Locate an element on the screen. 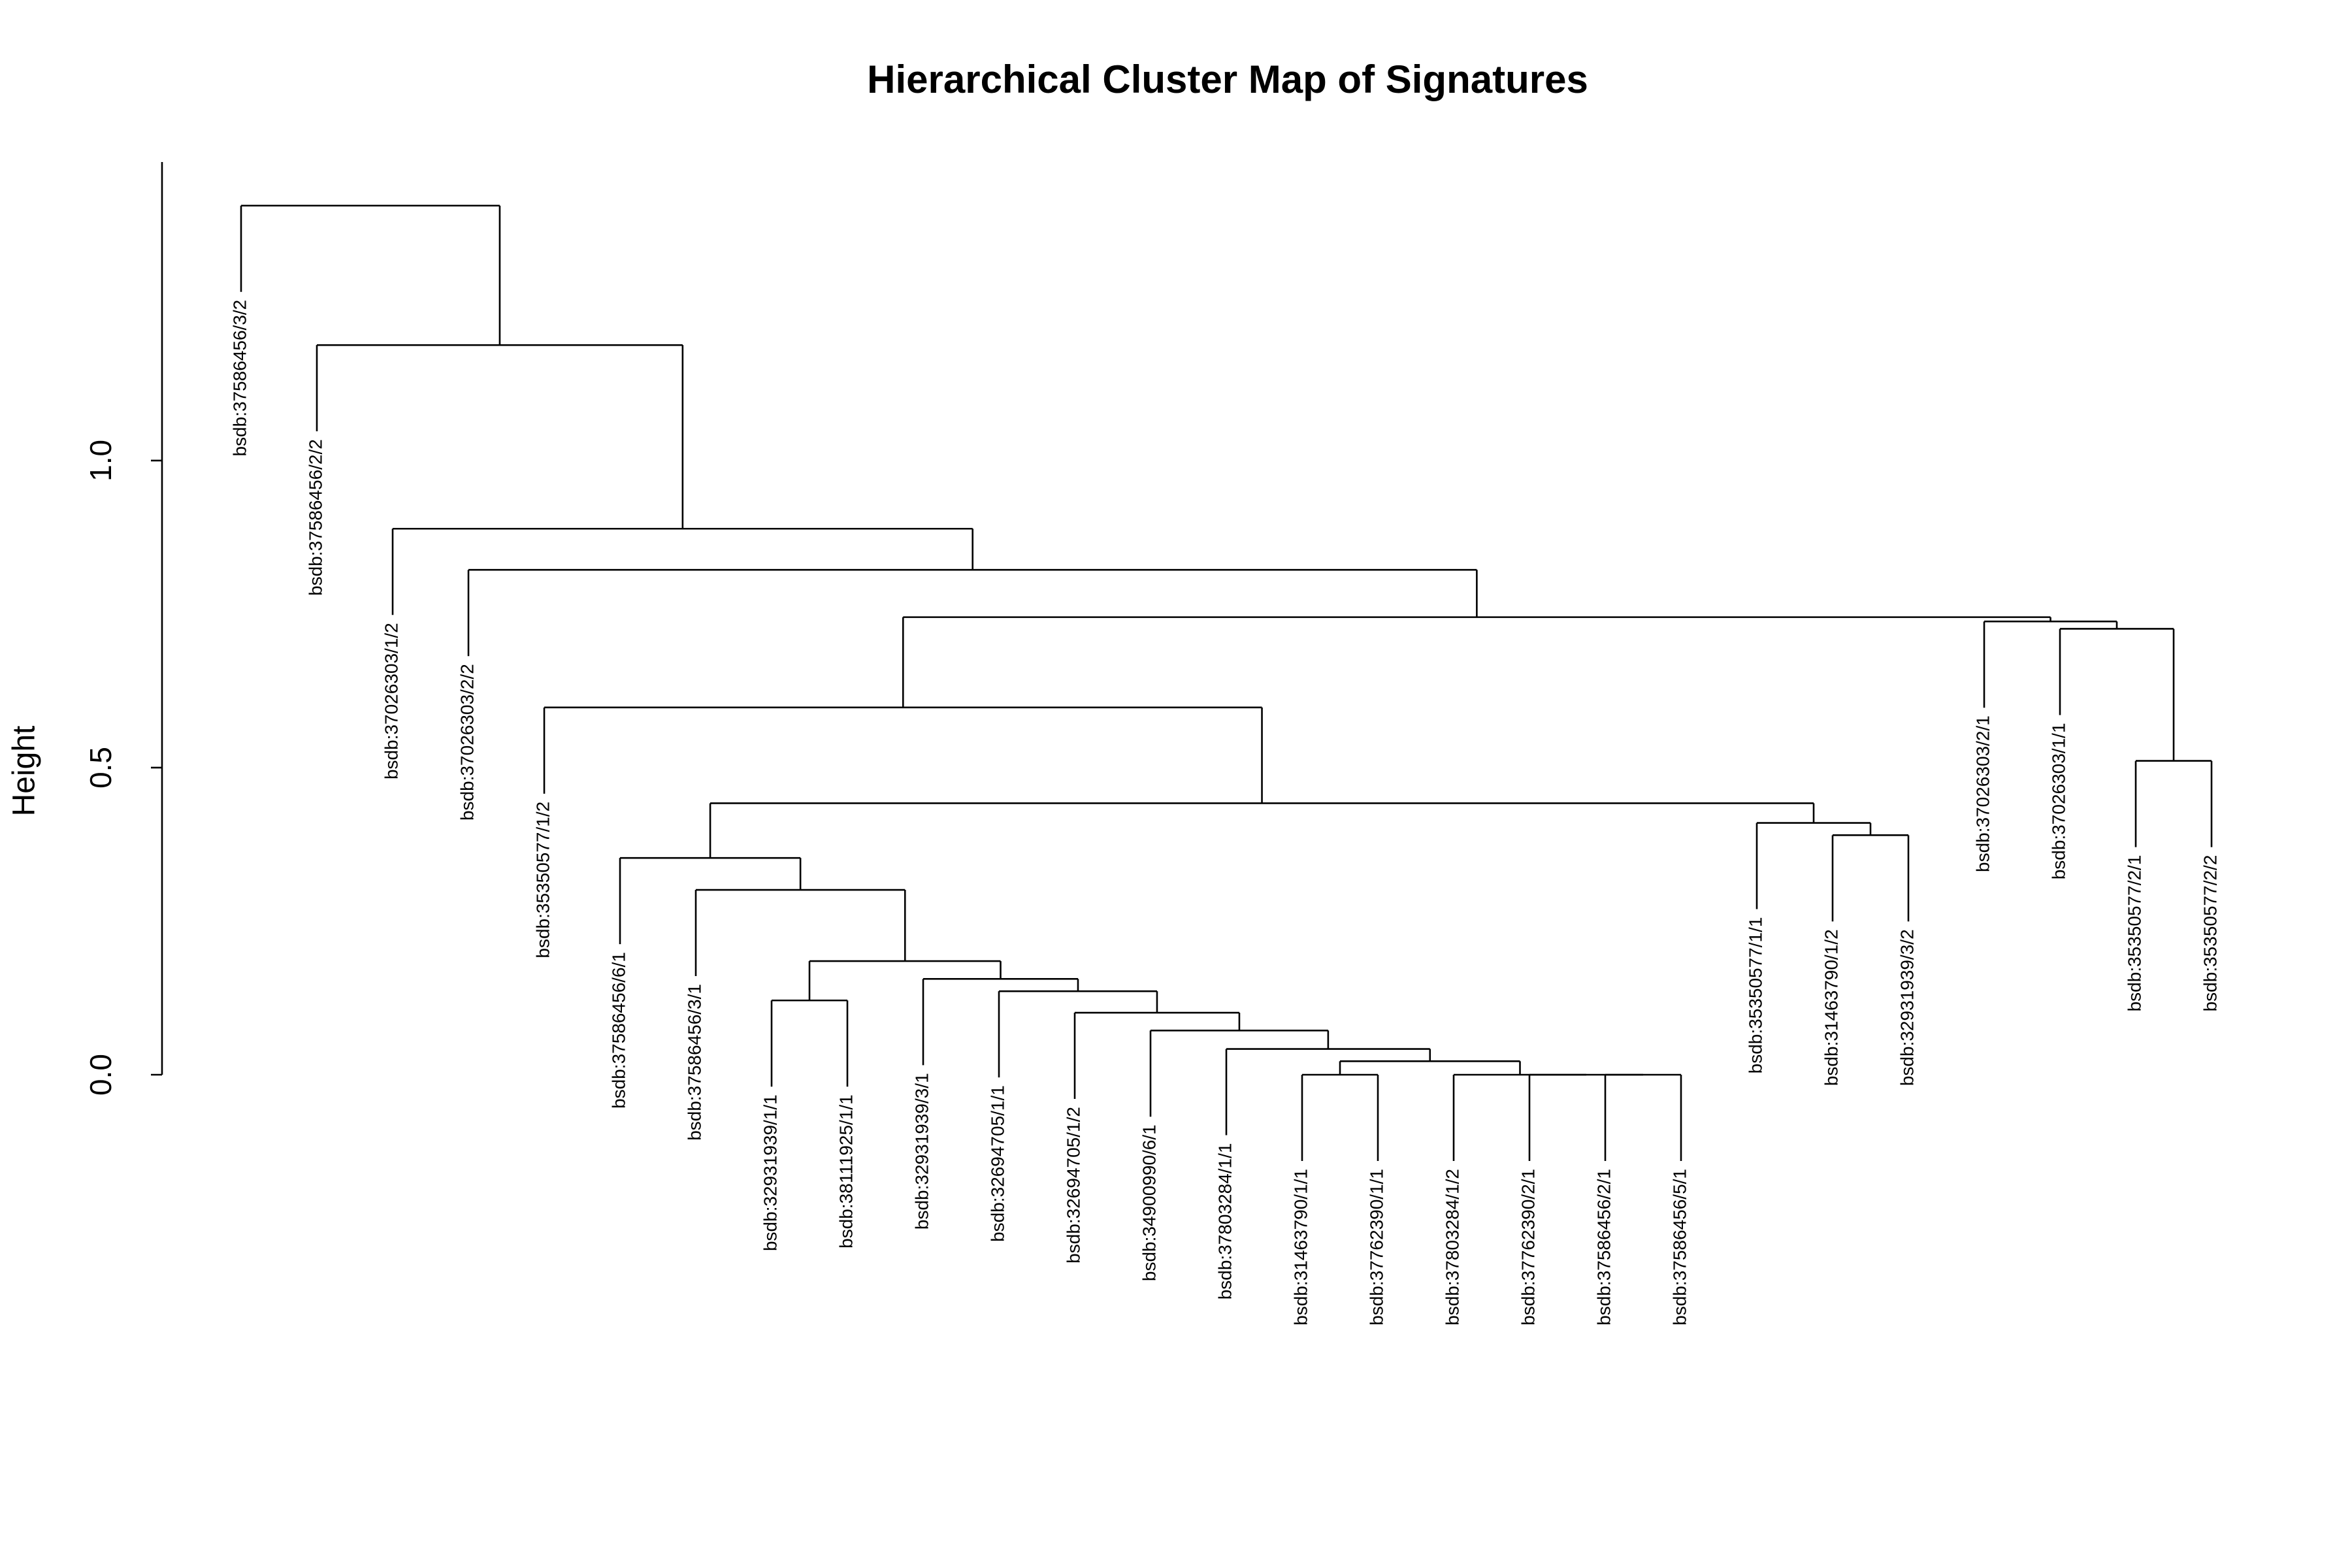 The width and height of the screenshot is (2352, 1568). leaf-label: bsdb:37026303/2/2 is located at coordinates (467, 742).